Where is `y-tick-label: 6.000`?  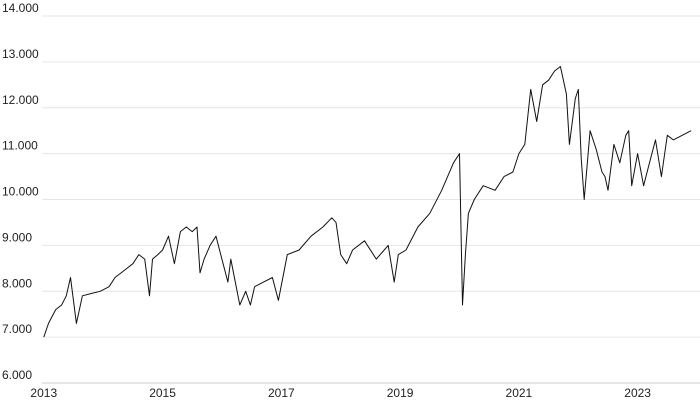 y-tick-label: 6.000 is located at coordinates (17, 375).